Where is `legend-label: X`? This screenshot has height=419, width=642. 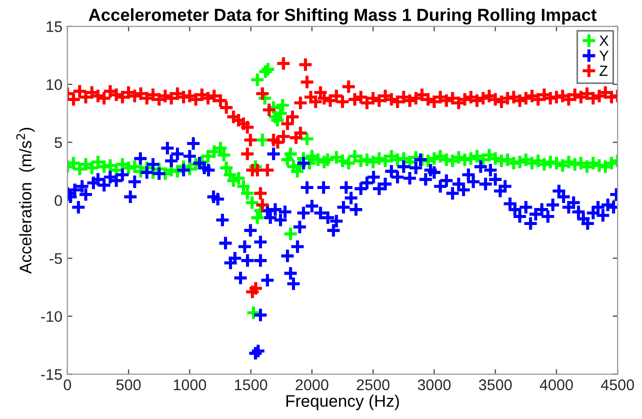 legend-label: X is located at coordinates (604, 41).